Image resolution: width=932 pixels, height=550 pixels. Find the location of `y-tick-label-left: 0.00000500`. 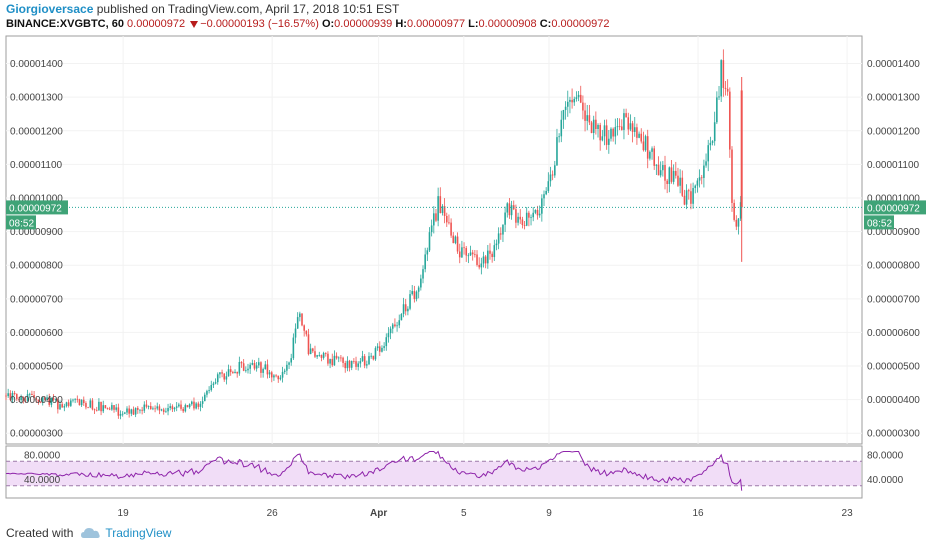

y-tick-label-left: 0.00000500 is located at coordinates (36, 367).